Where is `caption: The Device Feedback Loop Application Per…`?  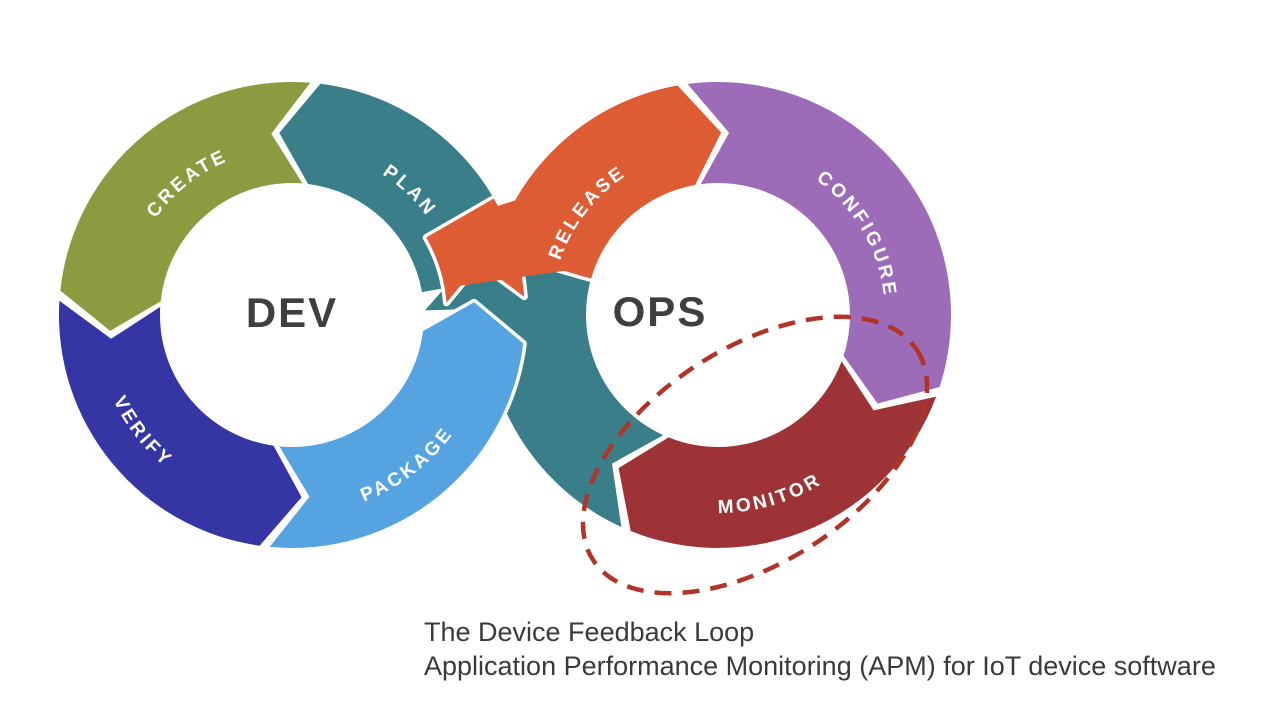
caption: The Device Feedback Loop Application Per… is located at coordinates (820, 649).